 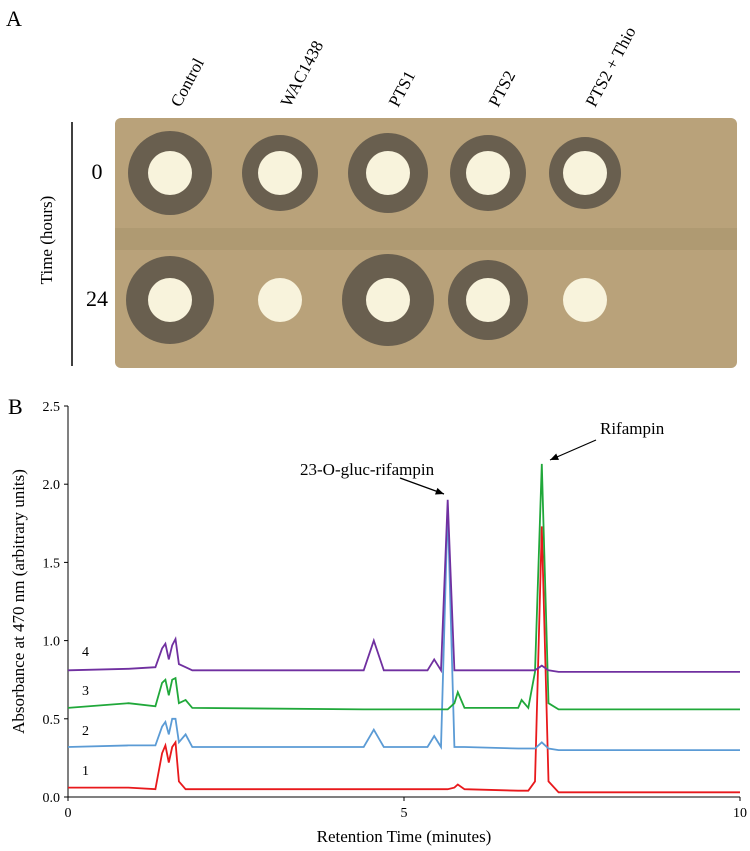 What do you see at coordinates (573, 450) in the screenshot?
I see `annotation-arrow` at bounding box center [573, 450].